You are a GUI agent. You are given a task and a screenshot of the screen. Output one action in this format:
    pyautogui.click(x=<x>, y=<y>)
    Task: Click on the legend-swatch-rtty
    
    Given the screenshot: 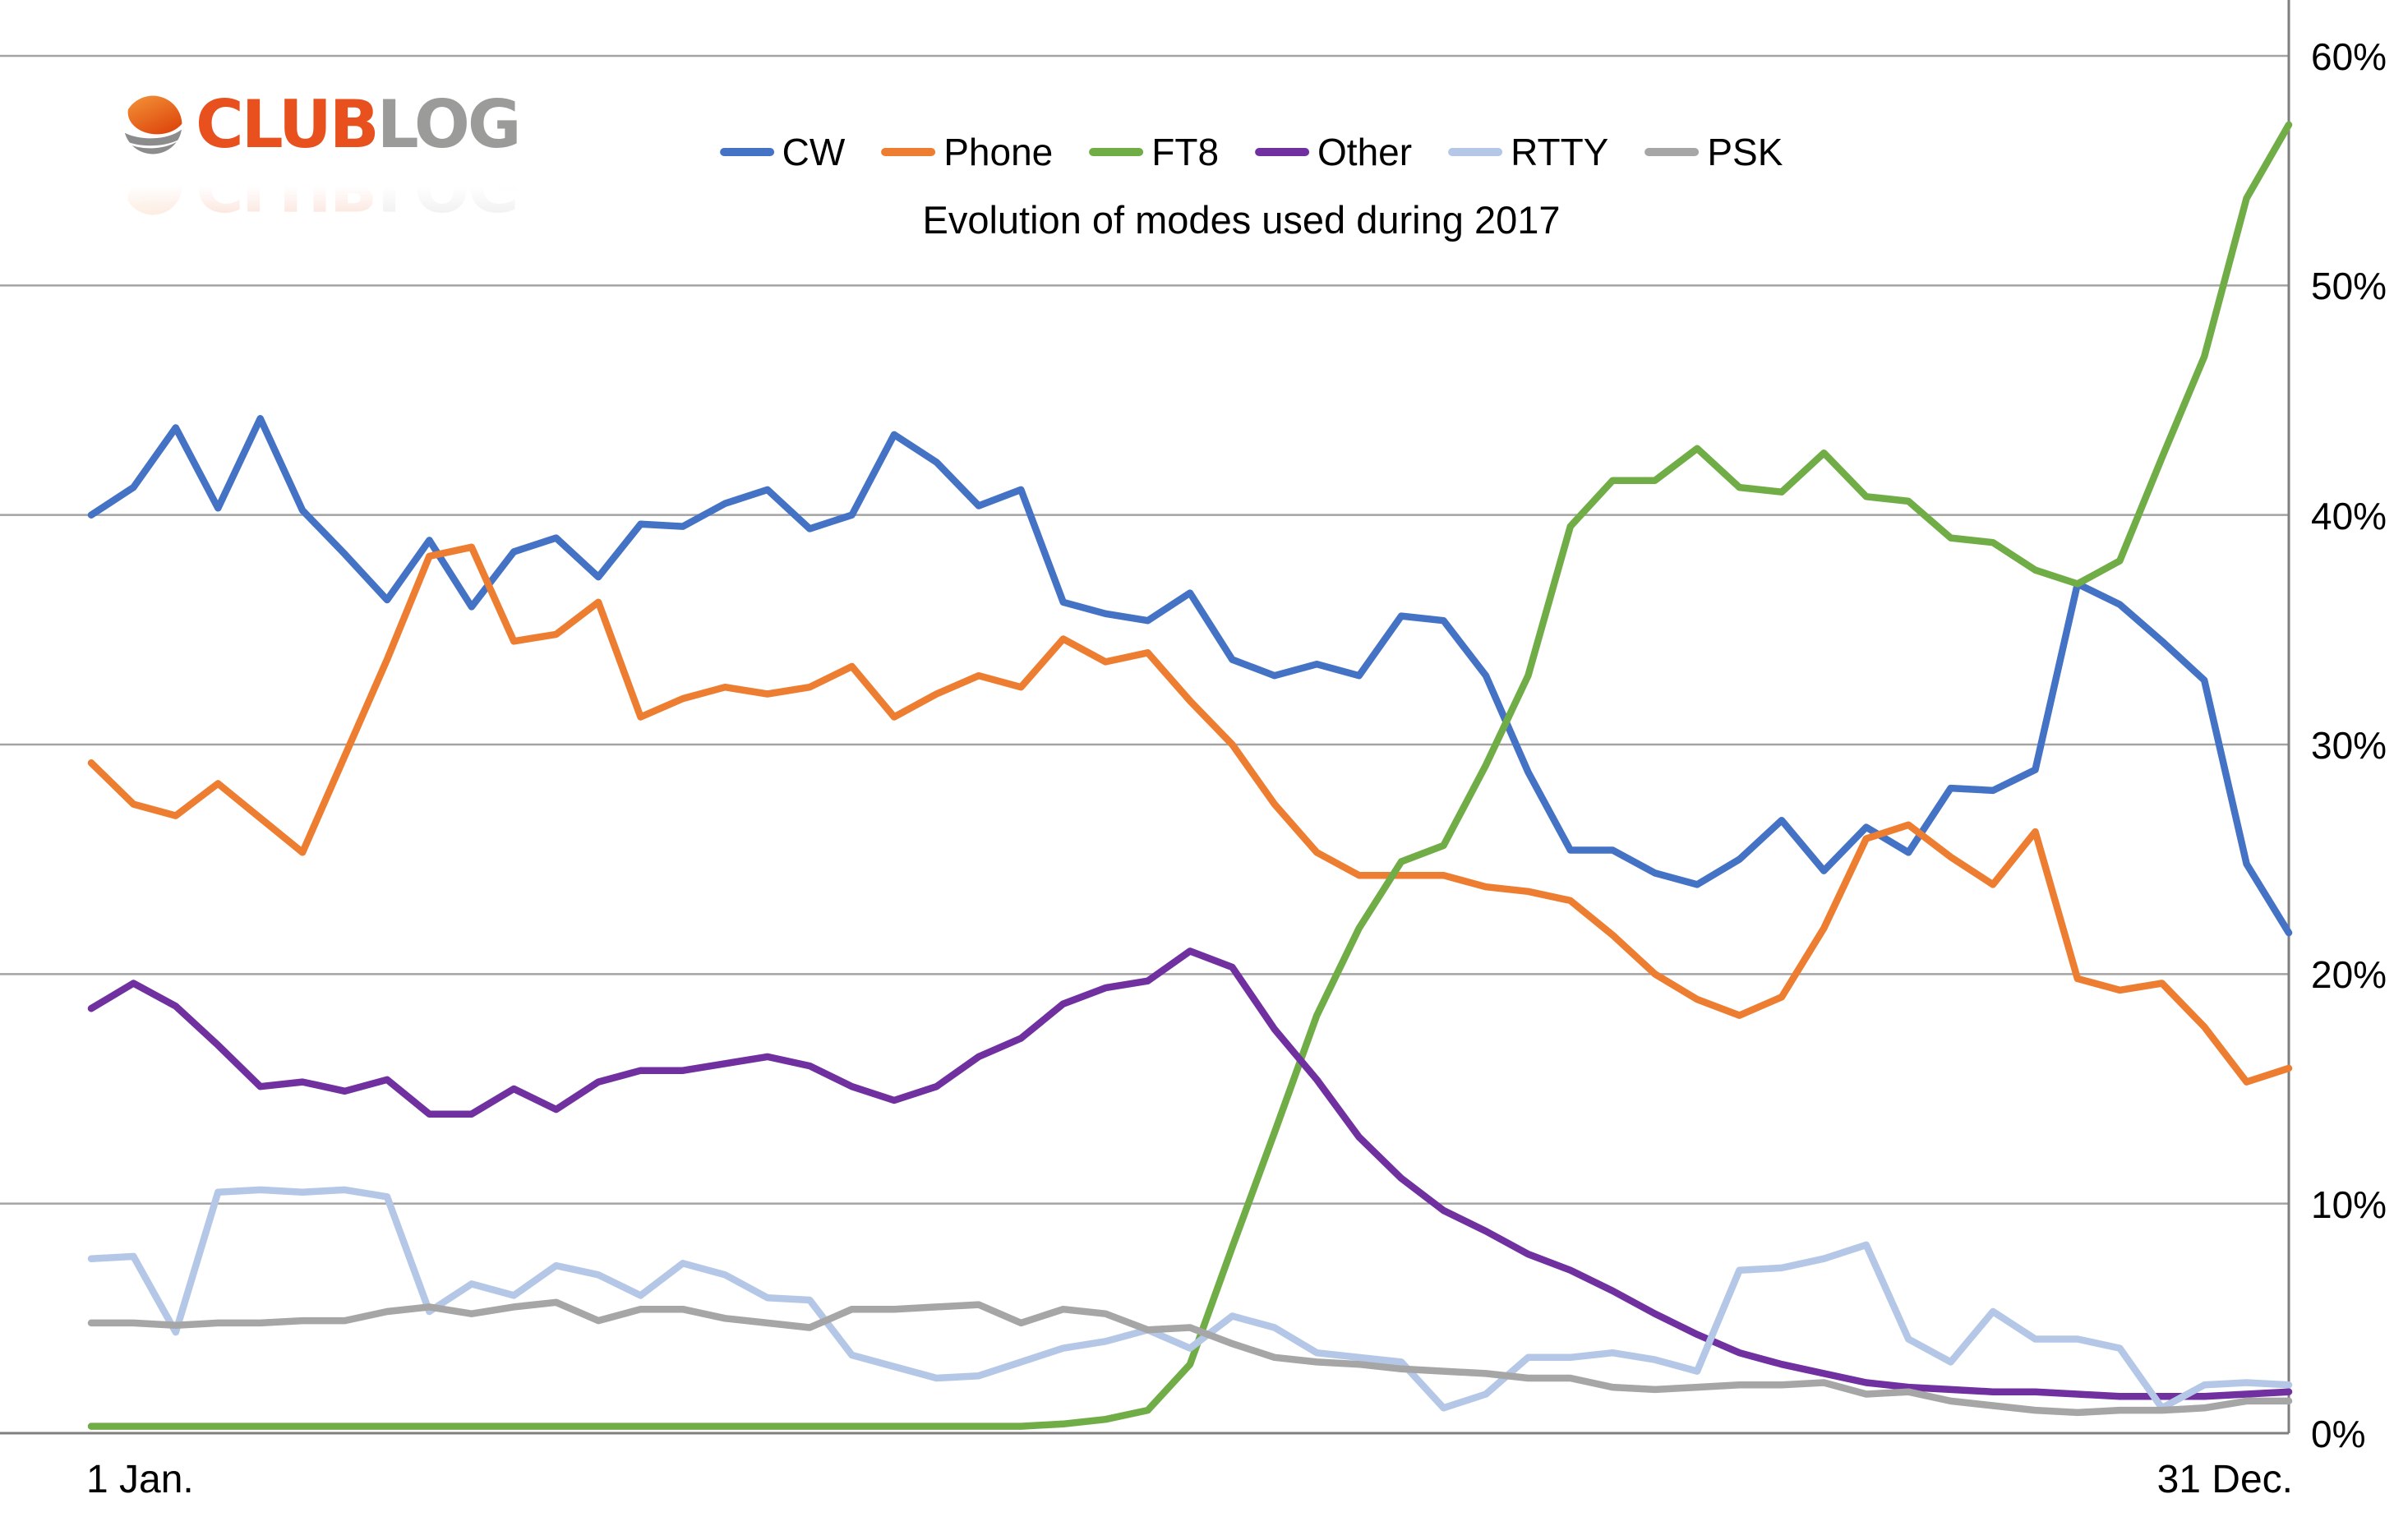 What is the action you would take?
    pyautogui.click(x=1476, y=152)
    